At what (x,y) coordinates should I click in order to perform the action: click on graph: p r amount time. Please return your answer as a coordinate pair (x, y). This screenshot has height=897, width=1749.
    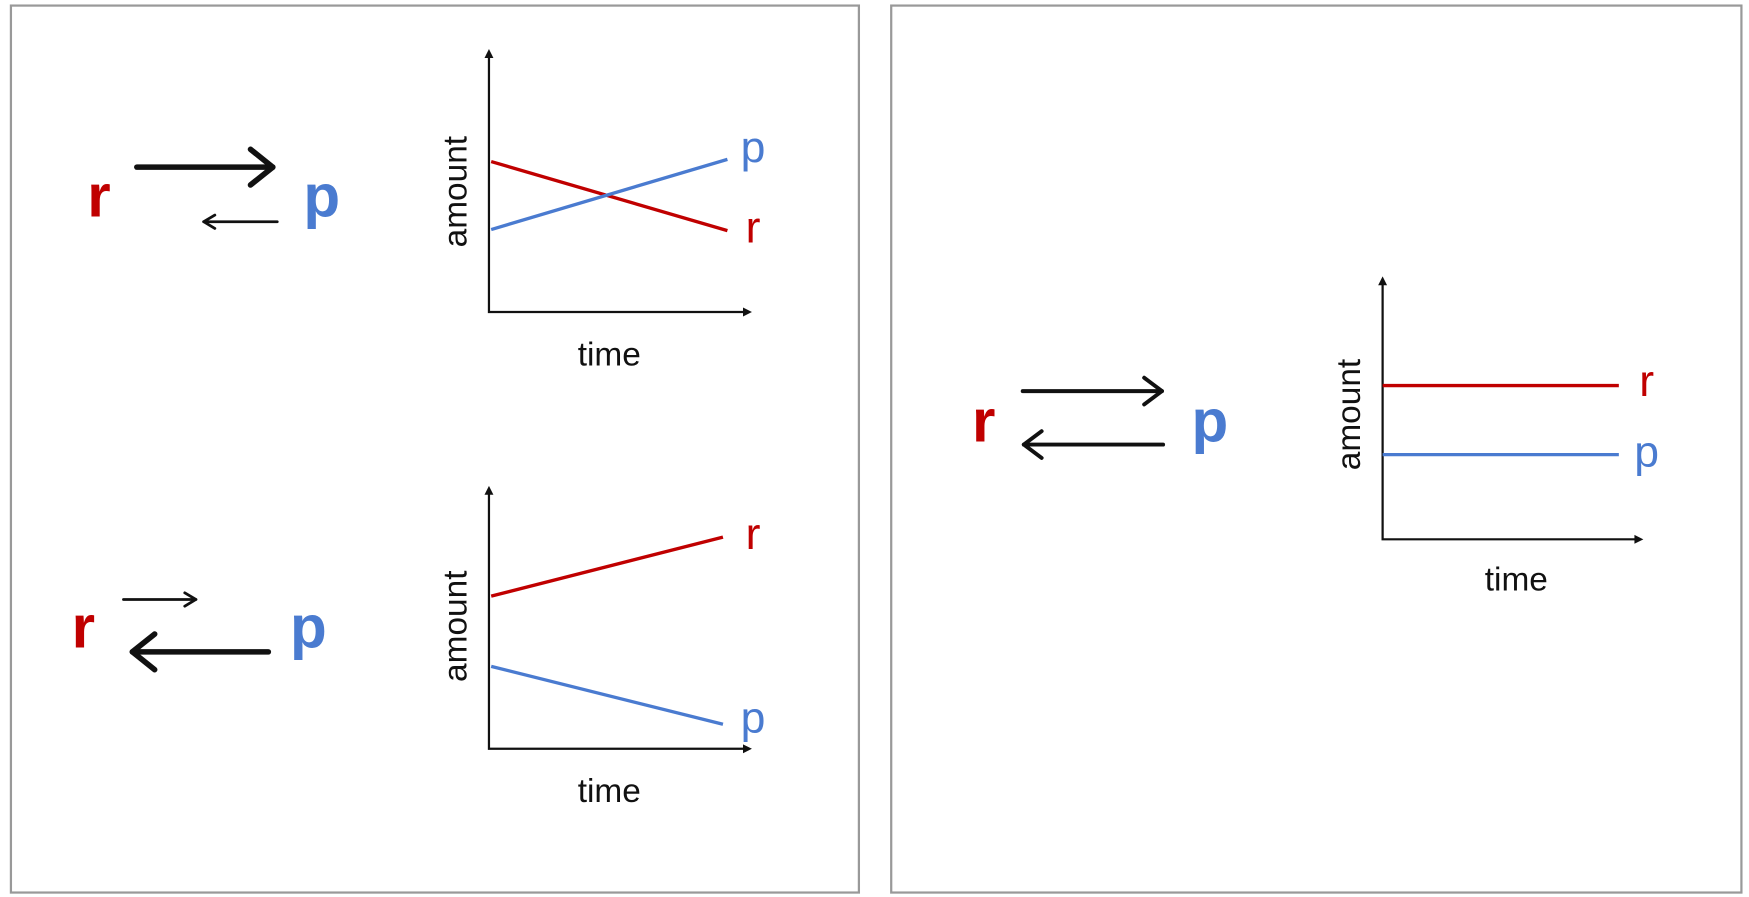
    Looking at the image, I should click on (602, 211).